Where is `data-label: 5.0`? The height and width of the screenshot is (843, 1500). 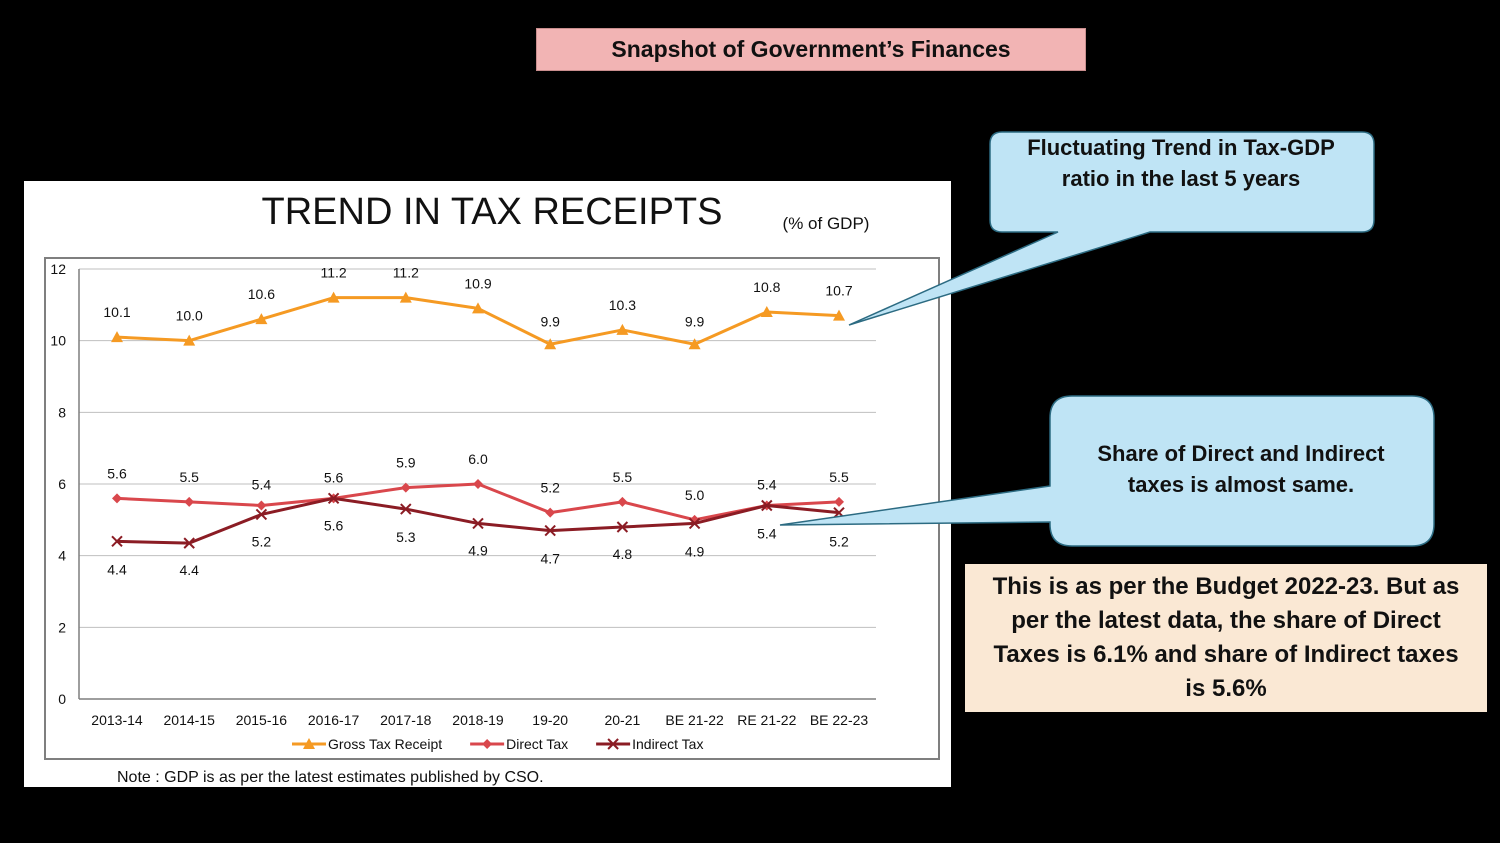 data-label: 5.0 is located at coordinates (695, 495).